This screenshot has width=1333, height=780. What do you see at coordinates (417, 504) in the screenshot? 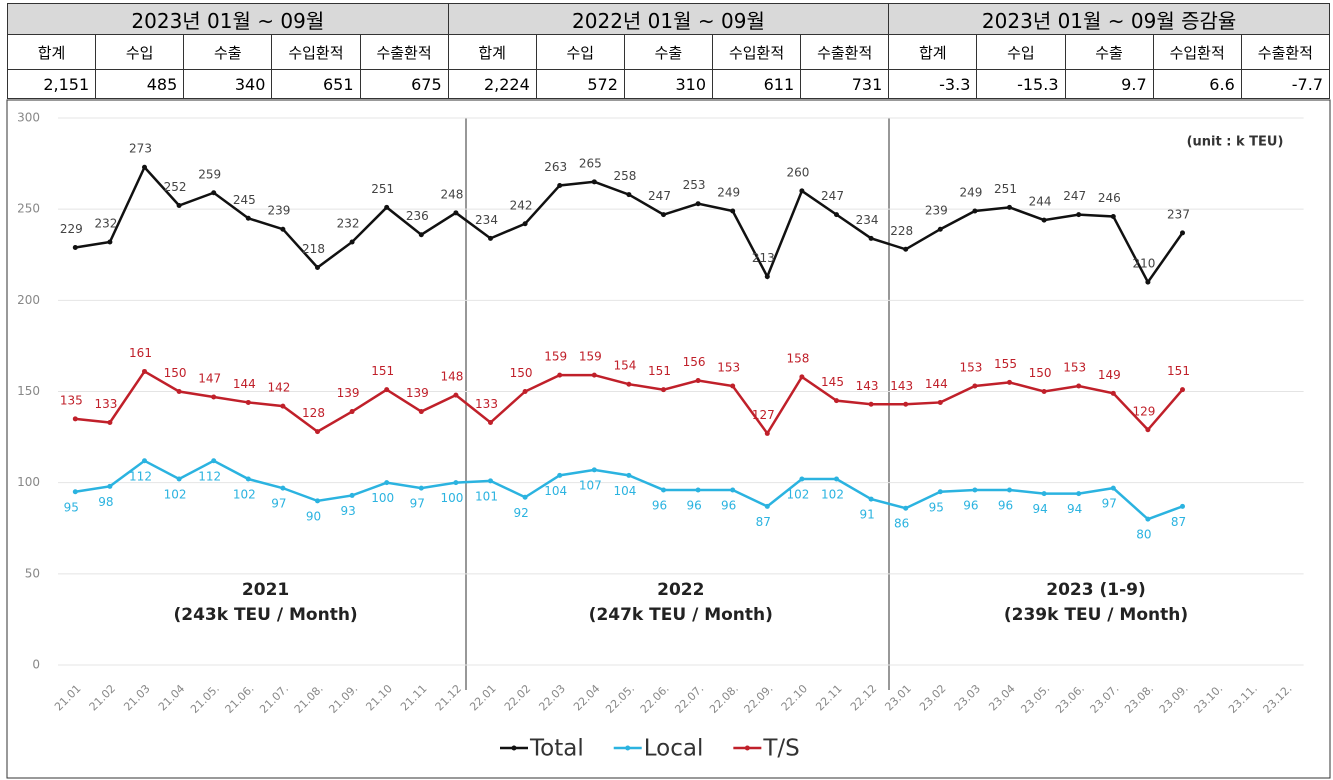
I see `data-label: 97` at bounding box center [417, 504].